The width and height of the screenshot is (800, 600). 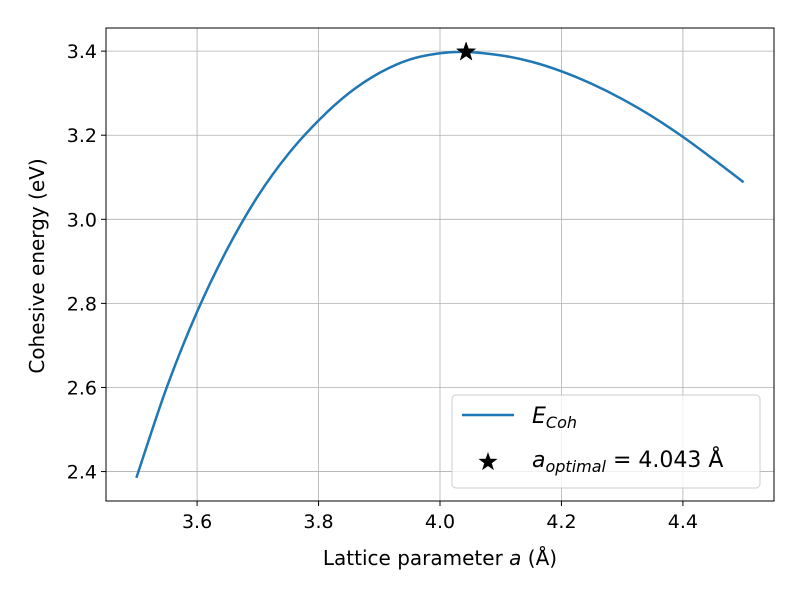 What do you see at coordinates (82, 473) in the screenshot?
I see `y-tick-label: 2.4` at bounding box center [82, 473].